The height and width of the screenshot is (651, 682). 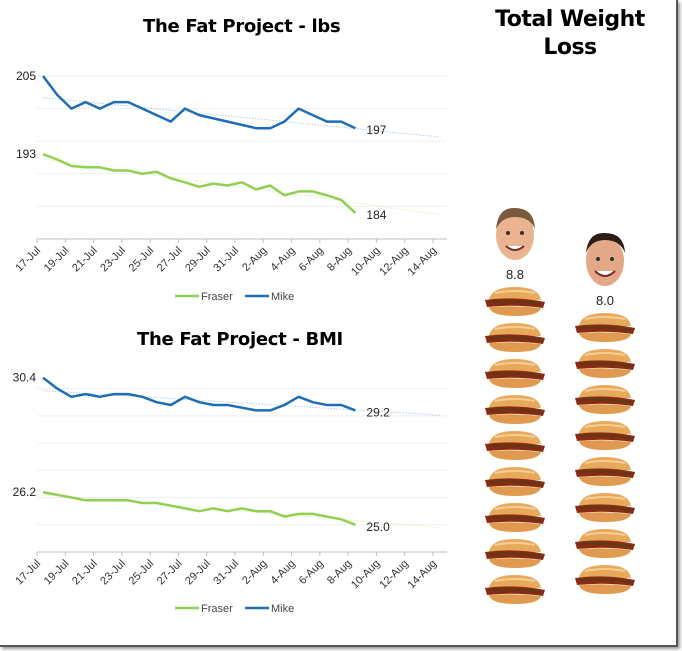 I want to click on x-tick-label: 21-Jul, so click(x=85, y=573).